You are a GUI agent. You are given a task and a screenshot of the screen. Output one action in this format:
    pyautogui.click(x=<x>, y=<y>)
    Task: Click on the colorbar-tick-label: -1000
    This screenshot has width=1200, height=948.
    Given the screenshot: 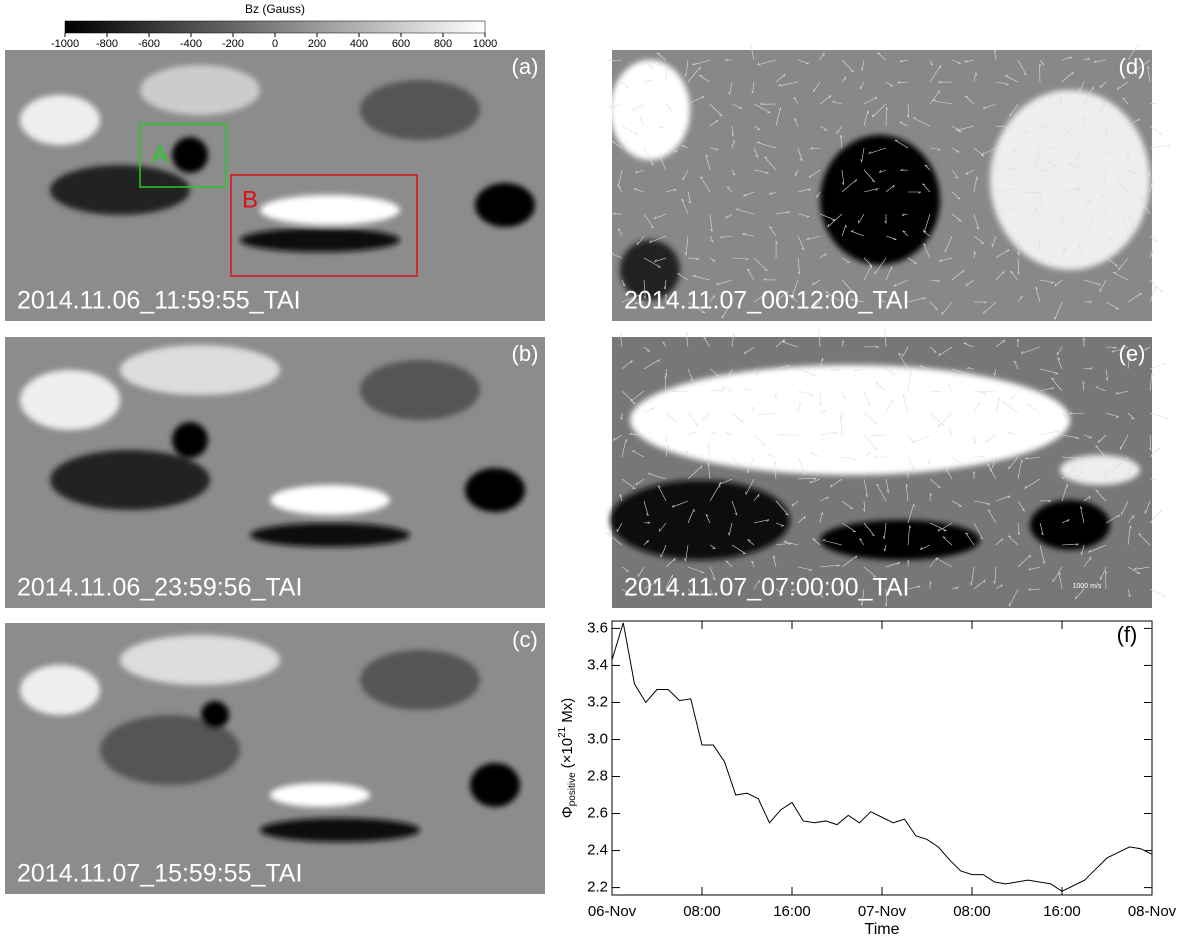 What is the action you would take?
    pyautogui.click(x=65, y=44)
    